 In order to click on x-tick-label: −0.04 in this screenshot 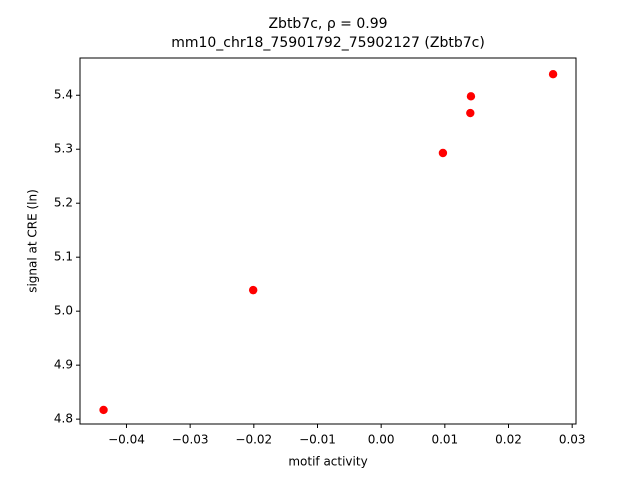, I will do `click(126, 440)`.